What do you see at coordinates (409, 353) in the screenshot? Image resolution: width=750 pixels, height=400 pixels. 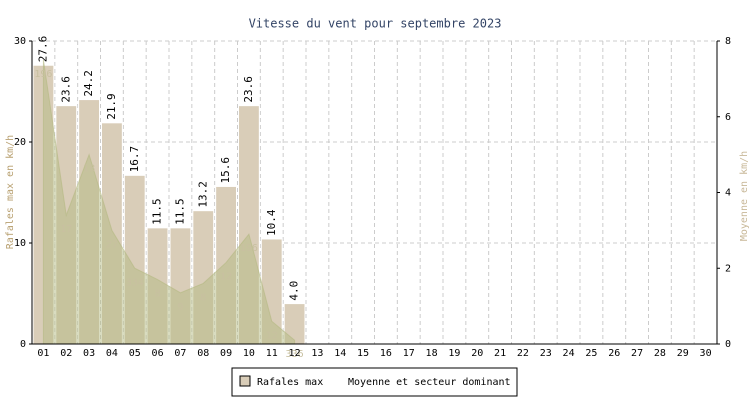 I see `x-tick-label: 17` at bounding box center [409, 353].